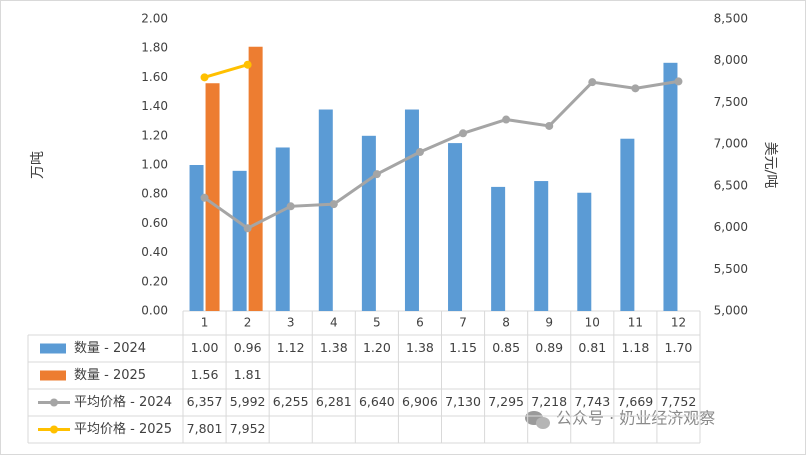 The image size is (806, 455). What do you see at coordinates (731, 311) in the screenshot?
I see `y2-tick-label: 5,000` at bounding box center [731, 311].